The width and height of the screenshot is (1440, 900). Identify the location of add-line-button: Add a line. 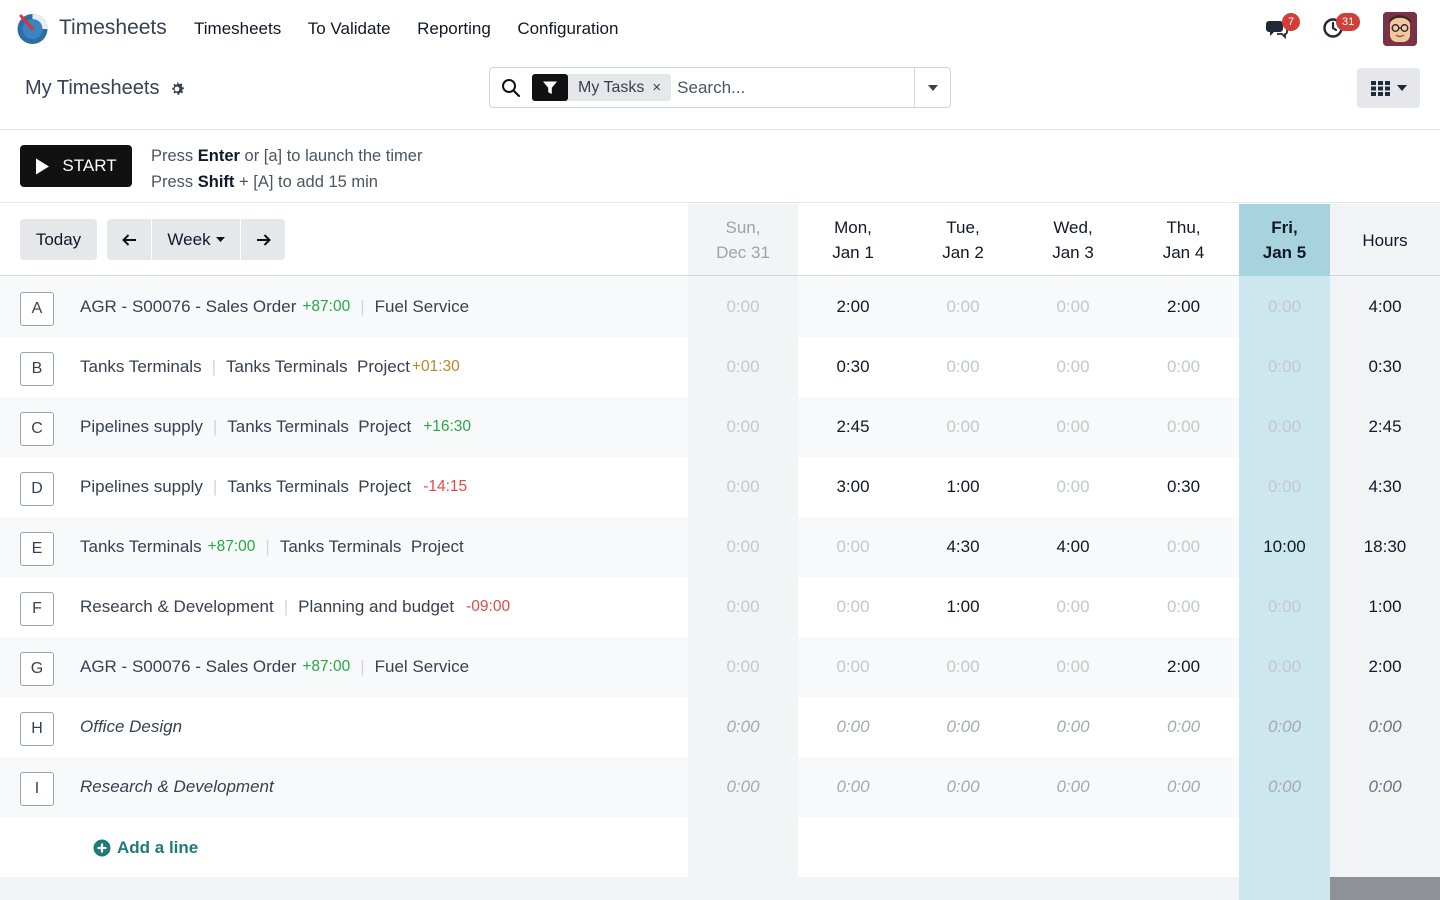
(145, 848).